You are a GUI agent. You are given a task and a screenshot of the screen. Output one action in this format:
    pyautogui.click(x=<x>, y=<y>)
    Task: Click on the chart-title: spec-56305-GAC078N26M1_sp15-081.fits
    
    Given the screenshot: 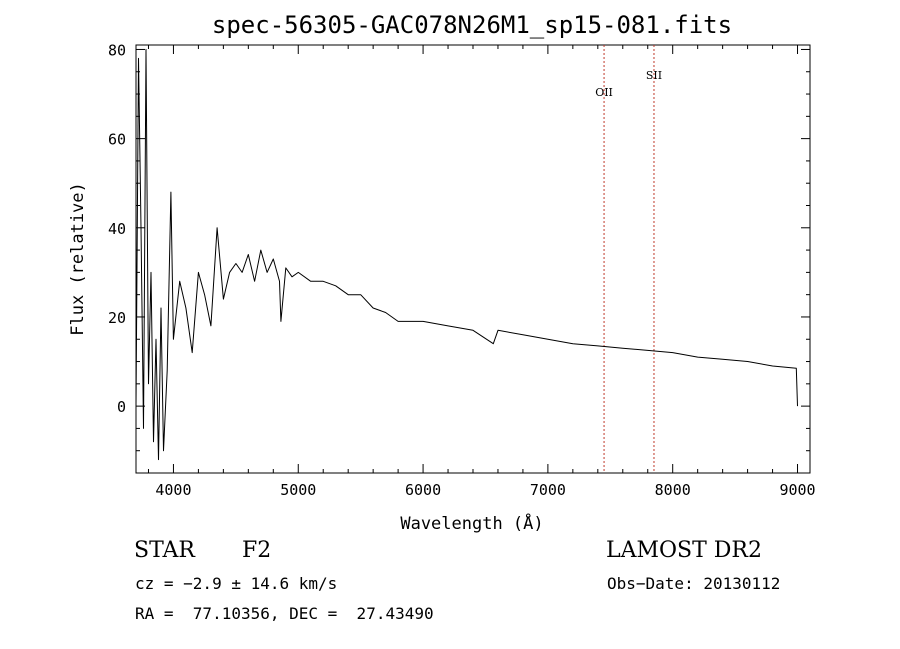 What is the action you would take?
    pyautogui.click(x=472, y=25)
    